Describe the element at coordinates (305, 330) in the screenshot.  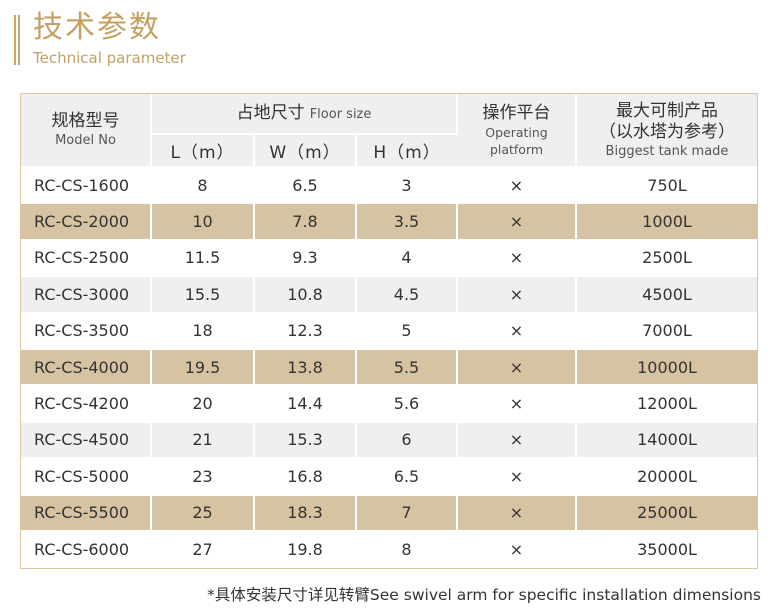
I see `cell-width: 12.3` at that location.